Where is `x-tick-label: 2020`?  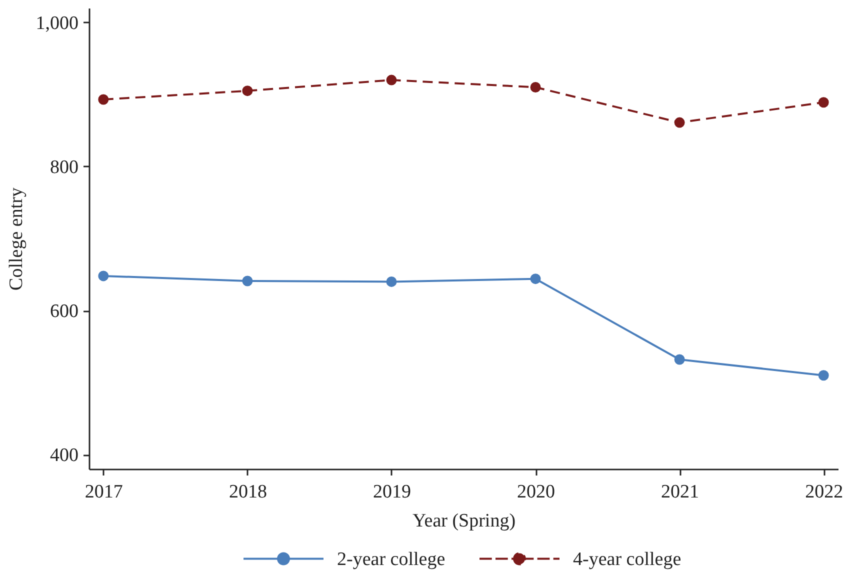
x-tick-label: 2020 is located at coordinates (536, 492).